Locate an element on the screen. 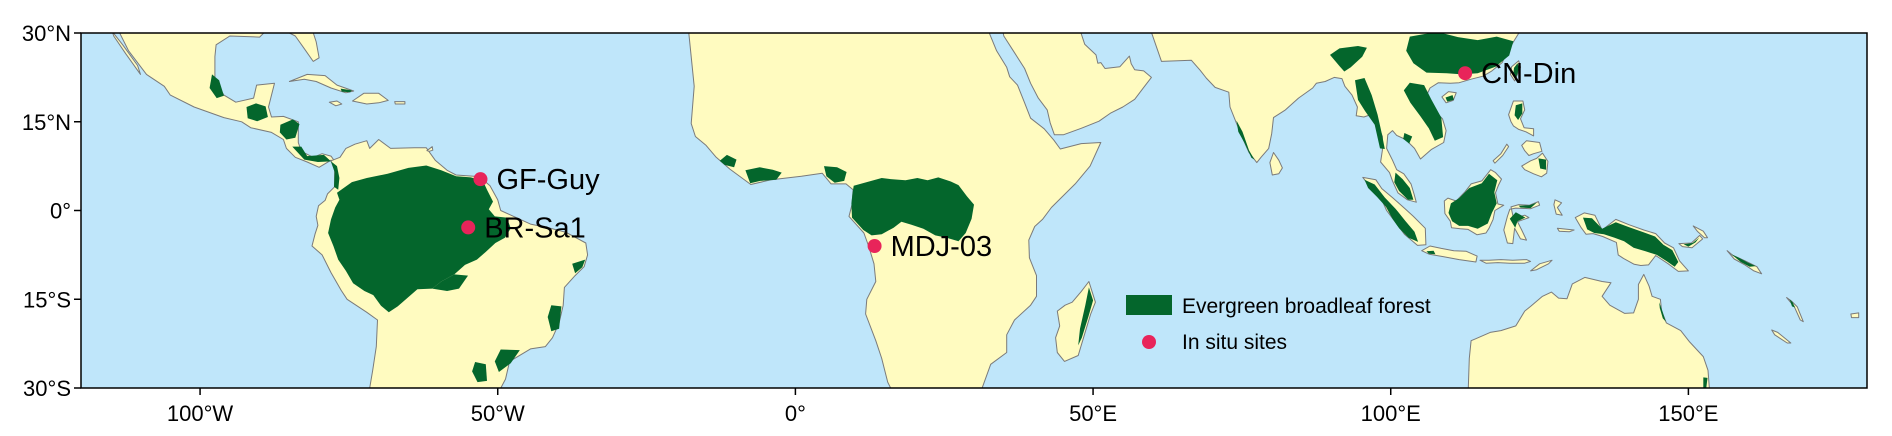 The height and width of the screenshot is (436, 1892). land-lesser-sunda is located at coordinates (1505, 261).